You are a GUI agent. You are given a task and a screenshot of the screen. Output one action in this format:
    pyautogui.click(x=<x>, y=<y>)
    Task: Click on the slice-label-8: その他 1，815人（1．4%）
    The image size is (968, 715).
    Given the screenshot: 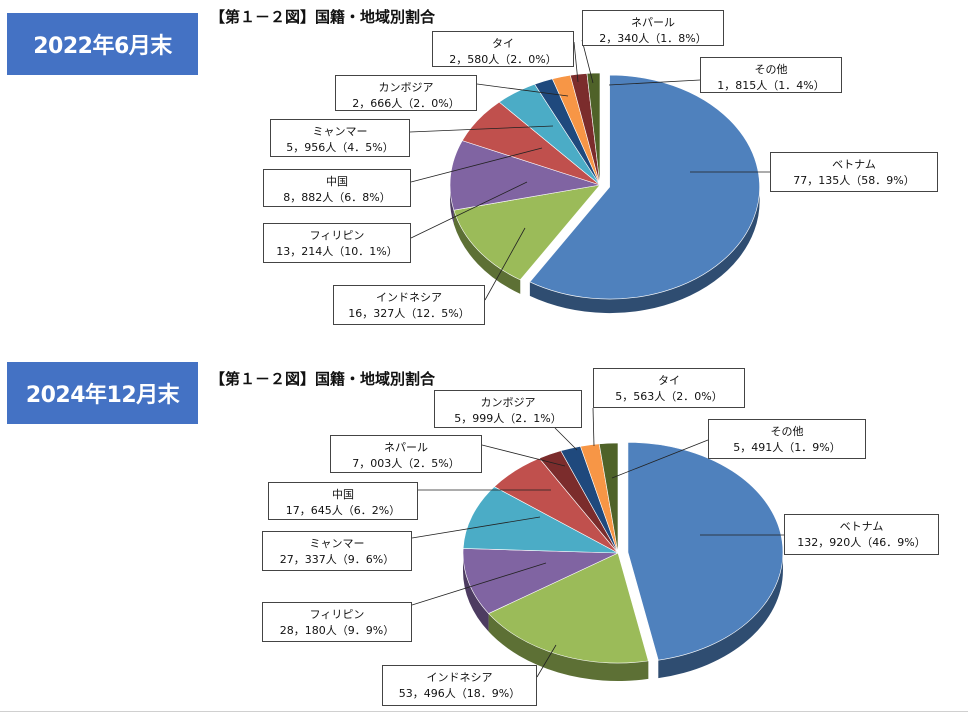 What is the action you would take?
    pyautogui.click(x=771, y=75)
    